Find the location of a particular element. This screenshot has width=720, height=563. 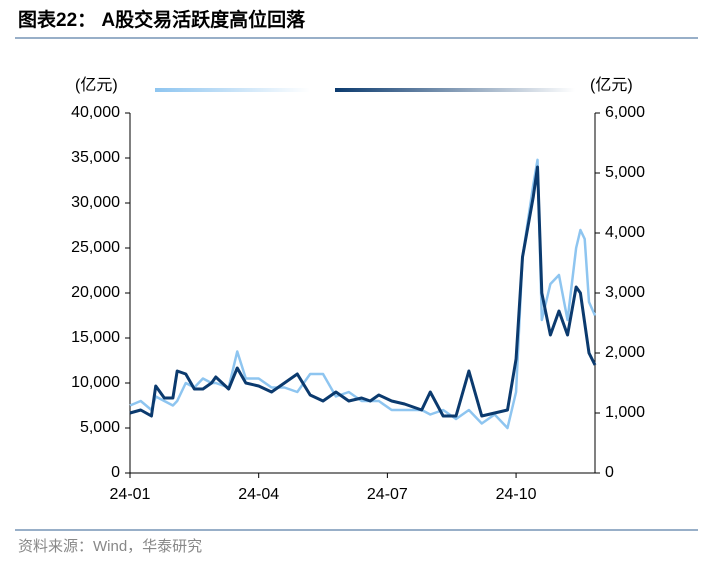

y2-tick-label: 6,000 is located at coordinates (625, 112).